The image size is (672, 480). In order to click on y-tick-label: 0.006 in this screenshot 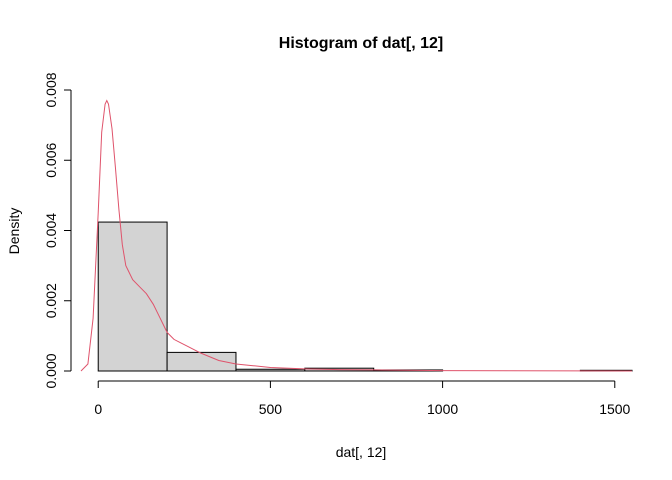, I will do `click(51, 160)`.